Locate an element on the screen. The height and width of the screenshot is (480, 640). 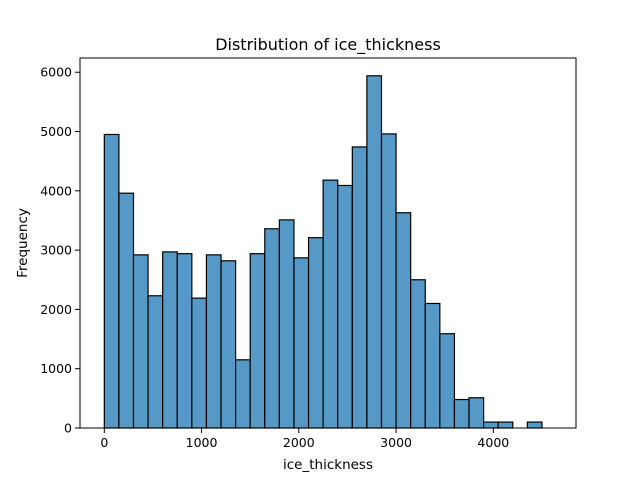
x-axis-ticks: 0 1000 2000 3000 4000 is located at coordinates (304, 439).